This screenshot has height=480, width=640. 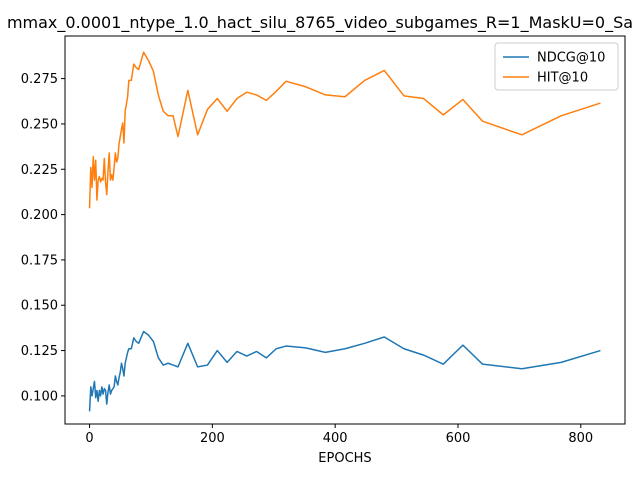 What do you see at coordinates (344, 458) in the screenshot?
I see `x-axis-label: EPOCHS` at bounding box center [344, 458].